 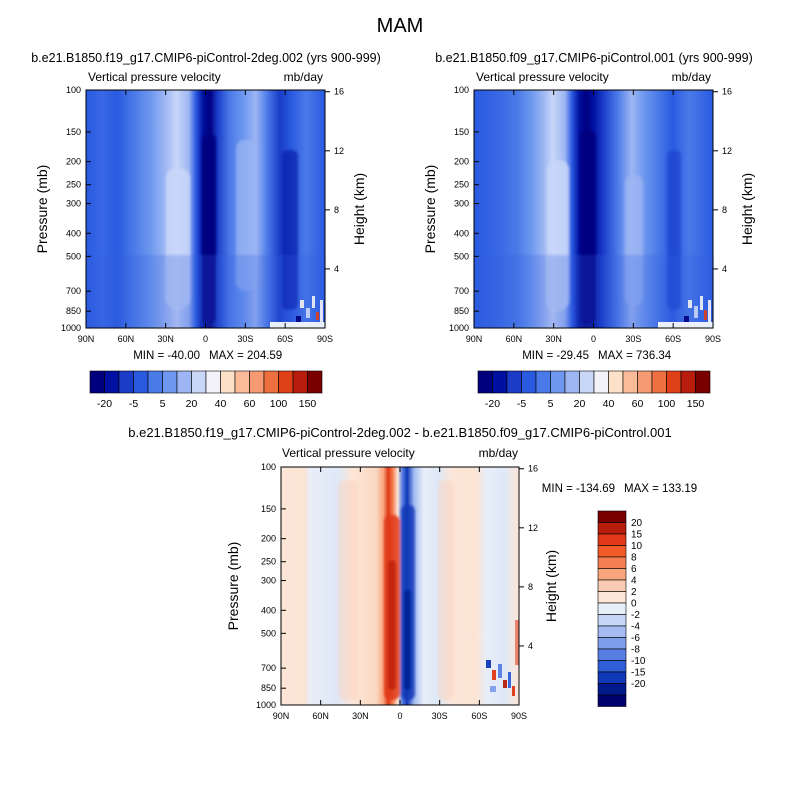 I want to click on colorbar-label: -4, so click(x=635, y=627).